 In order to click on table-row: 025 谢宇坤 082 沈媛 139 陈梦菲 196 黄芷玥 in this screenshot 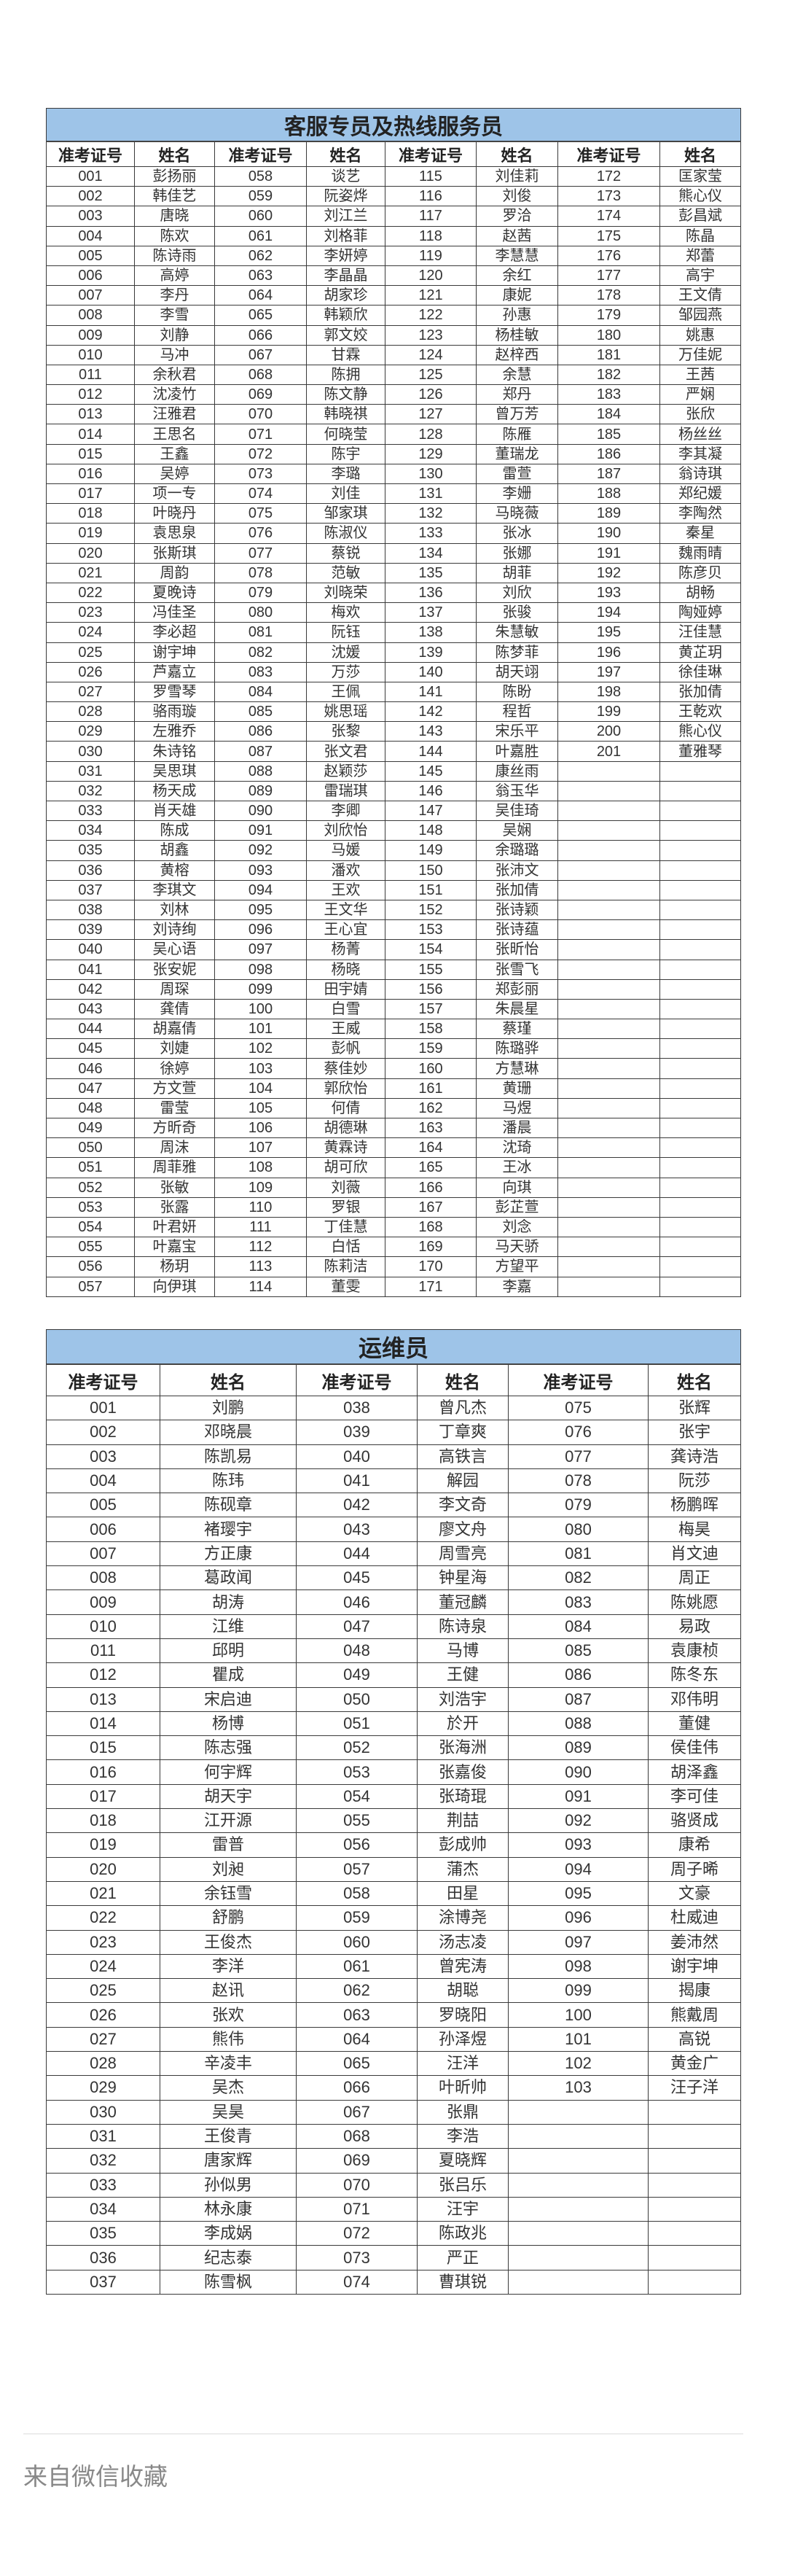, I will do `click(393, 652)`.